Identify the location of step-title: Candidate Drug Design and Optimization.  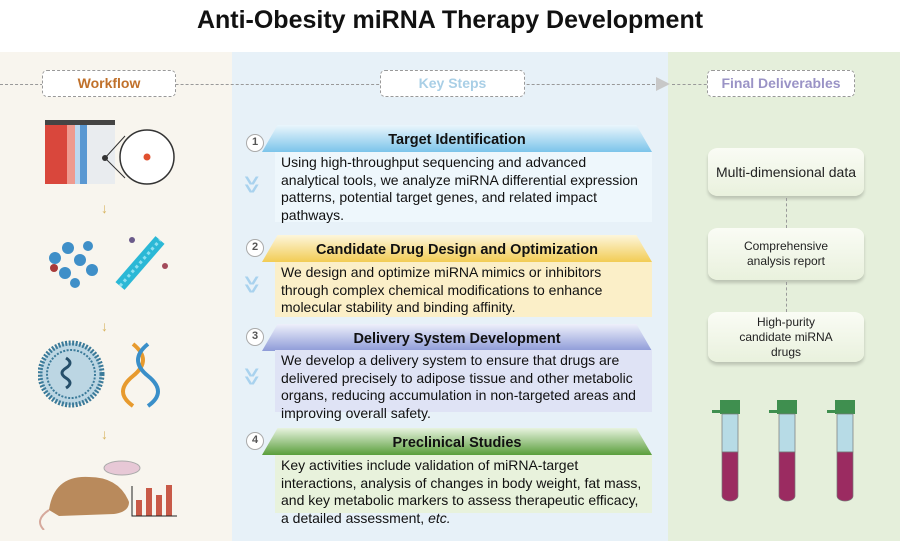
(457, 248).